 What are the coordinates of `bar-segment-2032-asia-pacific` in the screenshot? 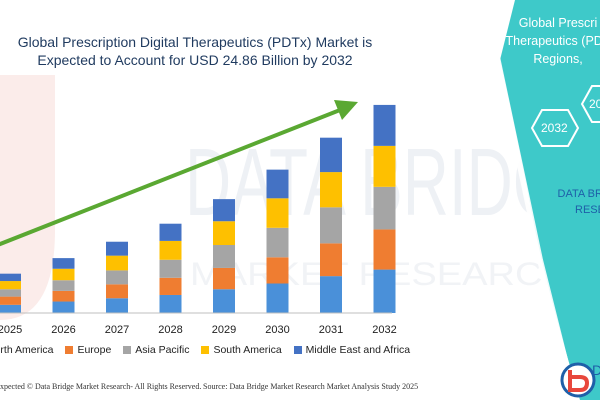 It's located at (384, 208).